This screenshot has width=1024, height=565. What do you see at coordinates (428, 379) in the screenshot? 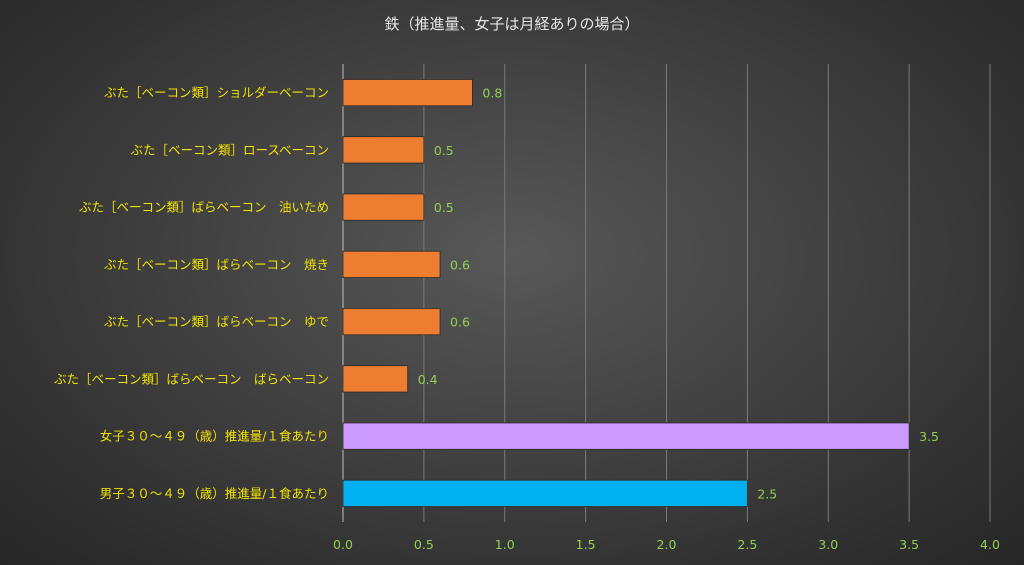
I see `data-label: 0.4` at bounding box center [428, 379].